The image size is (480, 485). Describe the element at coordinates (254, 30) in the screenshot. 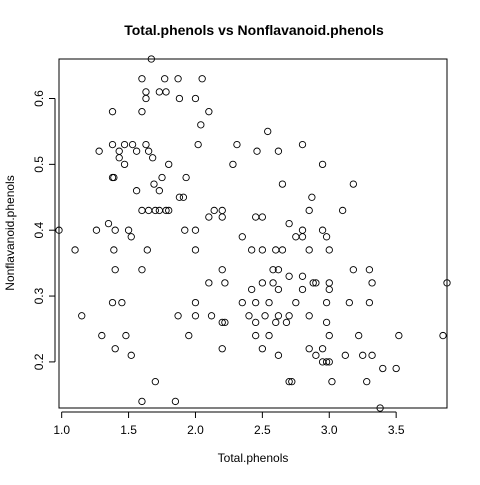

I see `chart-title: Total.phenols vs Nonflavanoid.phenols` at that location.